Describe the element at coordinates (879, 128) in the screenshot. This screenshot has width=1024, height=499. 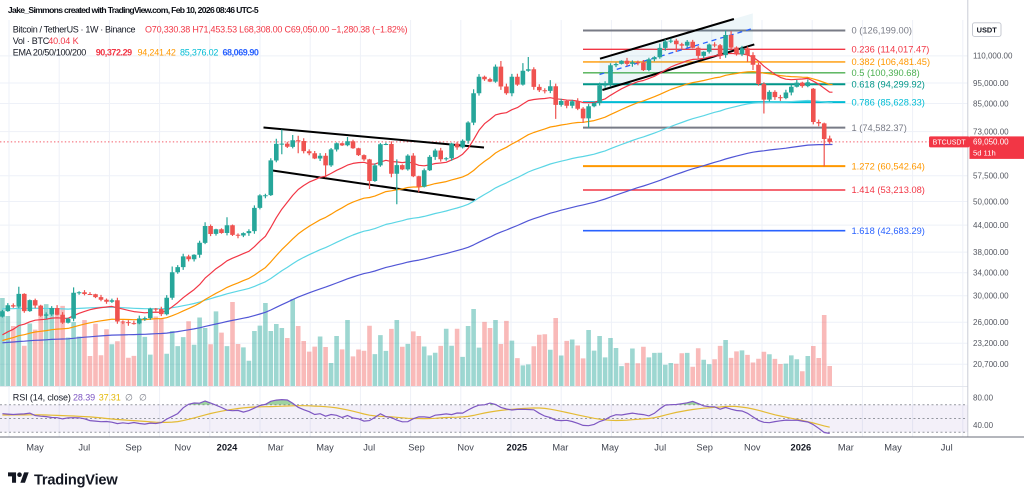
I see `svg-text: 1 (74,582.37)` at that location.